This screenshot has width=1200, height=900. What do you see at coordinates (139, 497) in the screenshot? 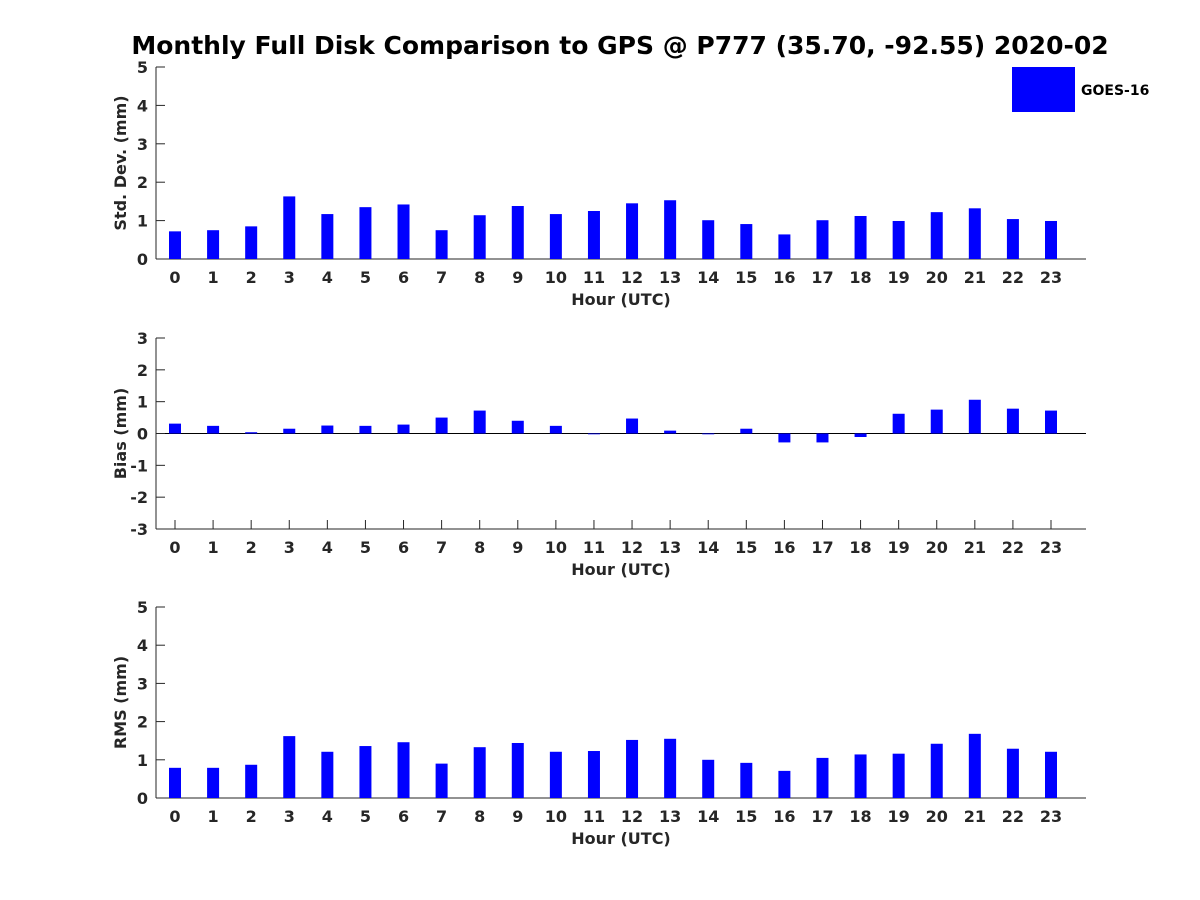
I see `y-tick-label: -2` at bounding box center [139, 497].